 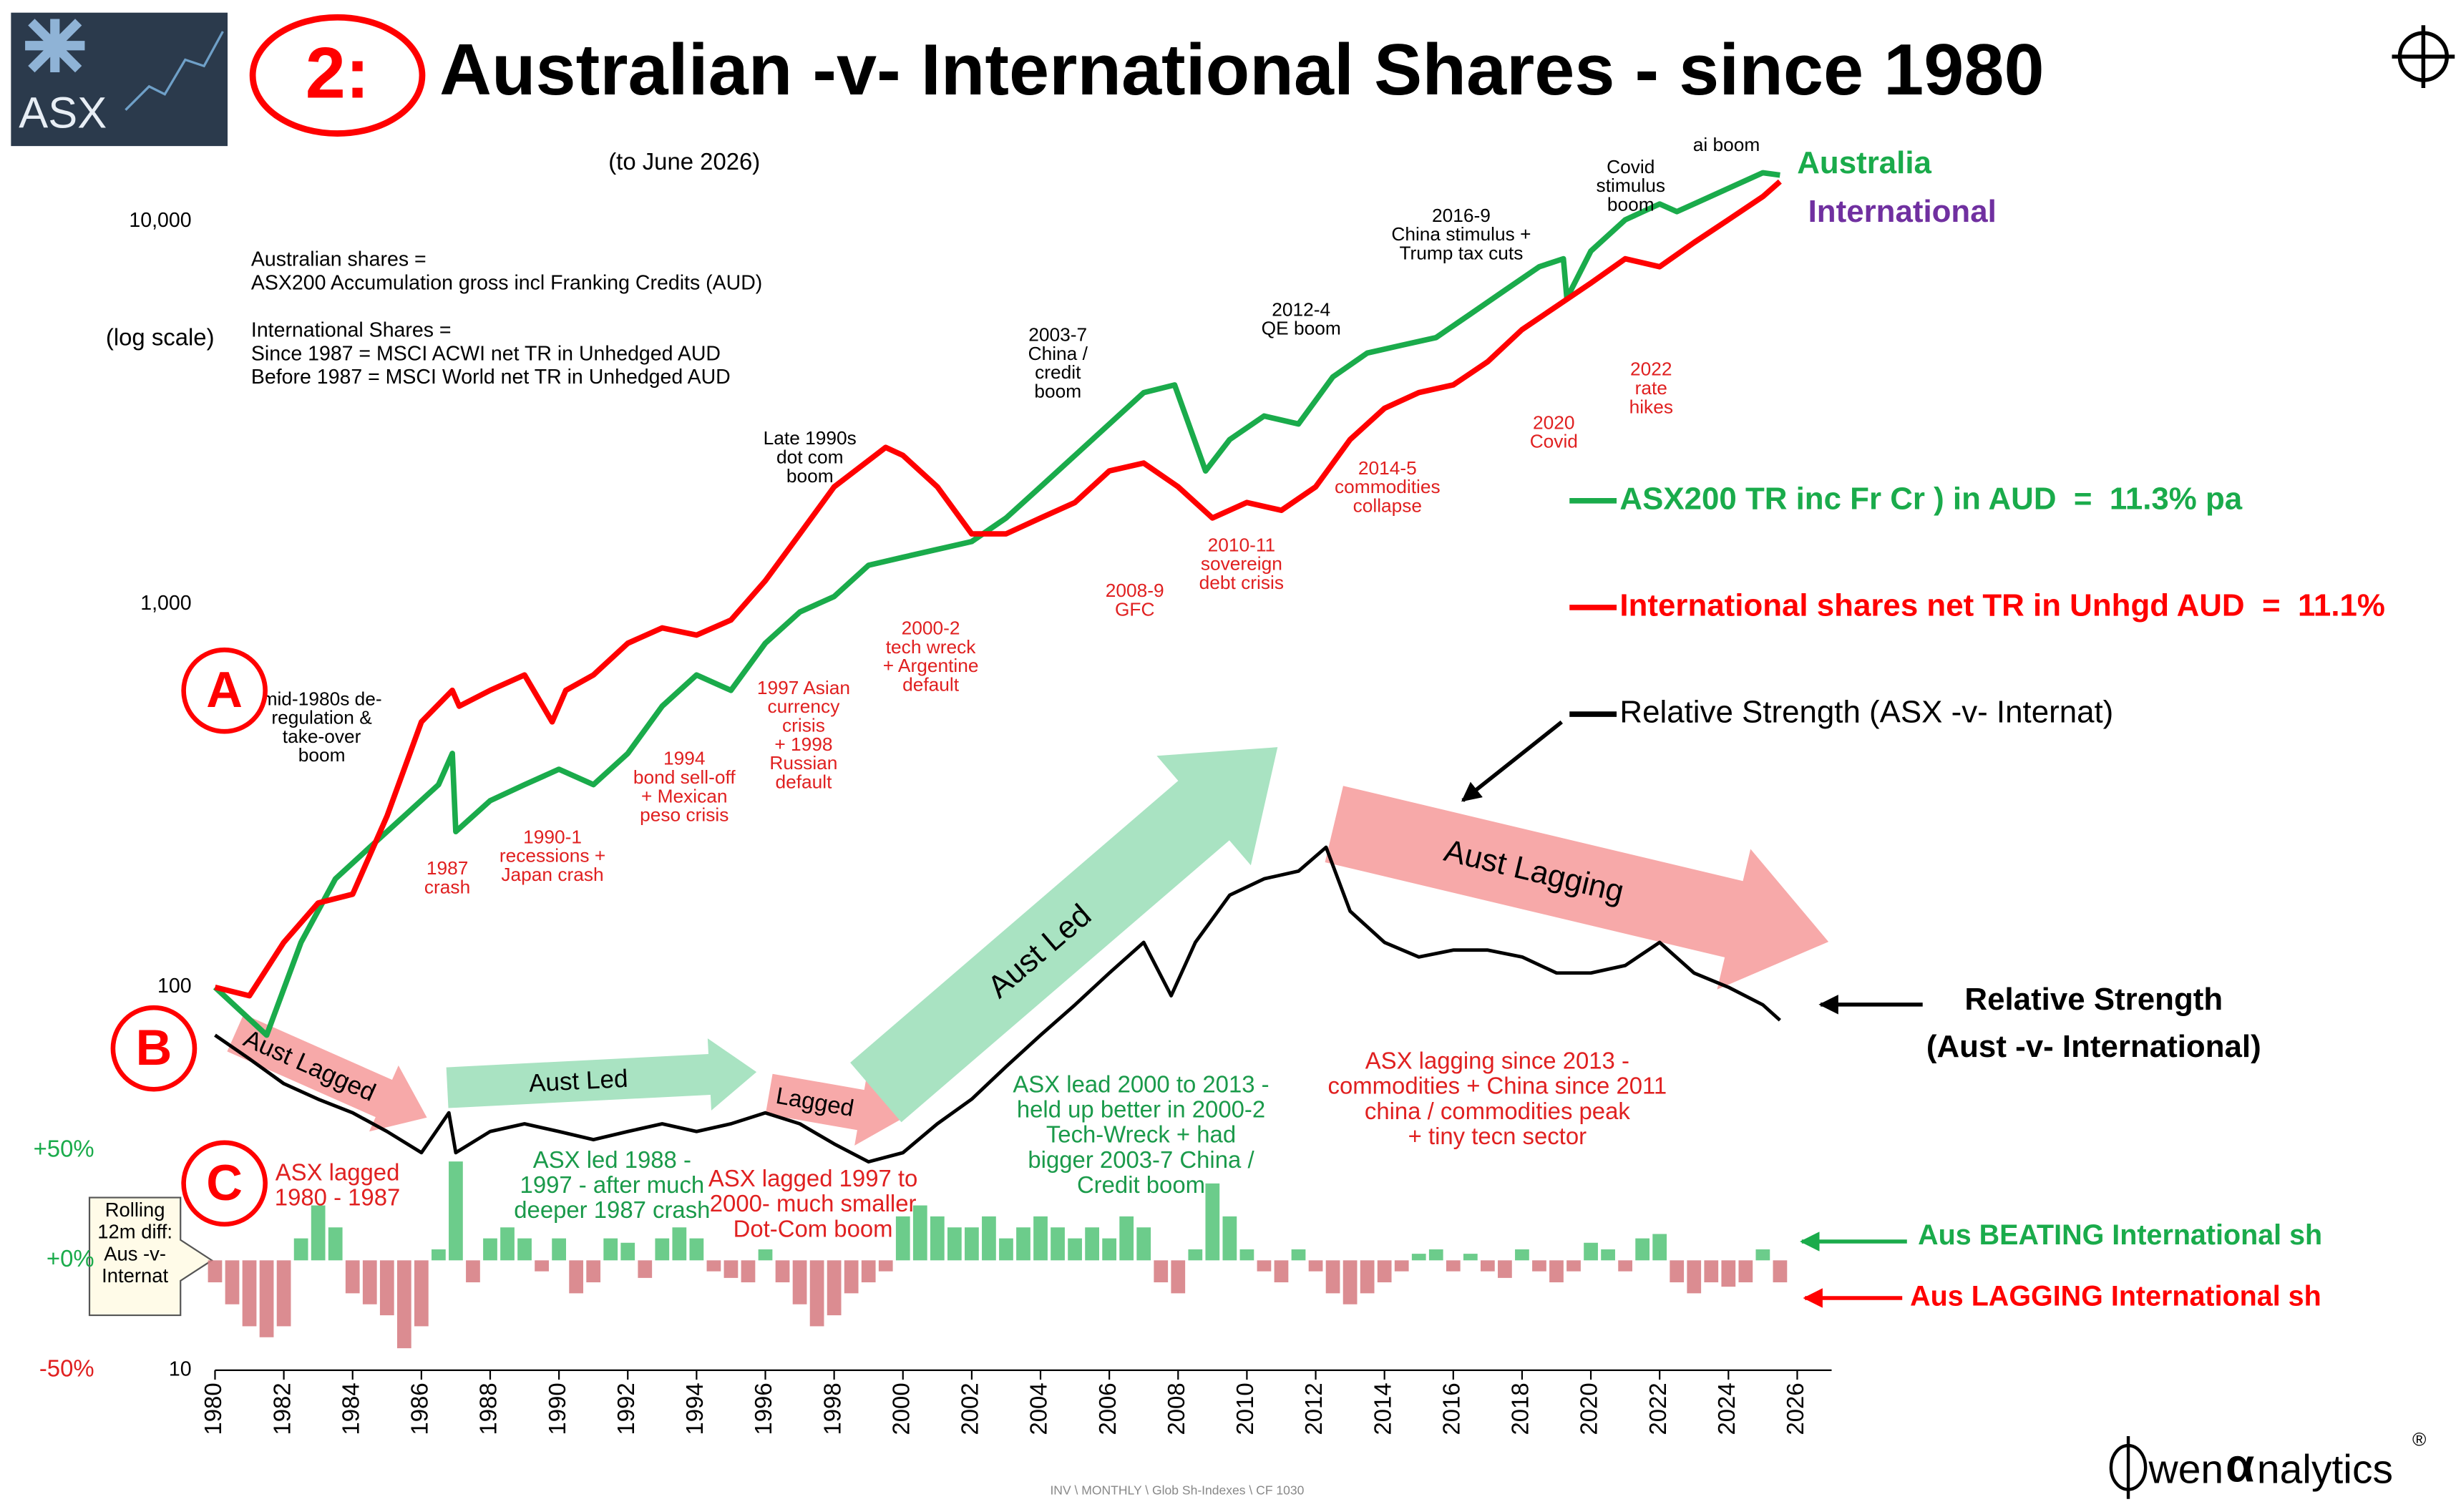 What do you see at coordinates (1388, 487) in the screenshot?
I see `annotation: commodities` at bounding box center [1388, 487].